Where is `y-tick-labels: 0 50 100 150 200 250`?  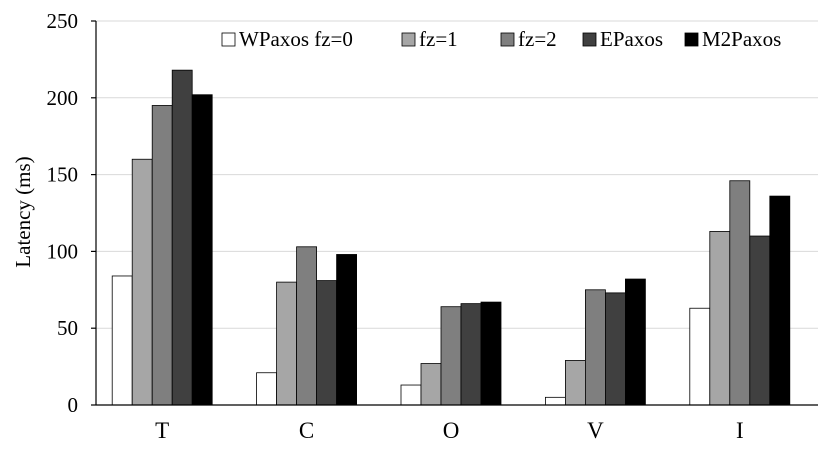
y-tick-labels: 0 50 100 150 200 250 is located at coordinates (63, 213).